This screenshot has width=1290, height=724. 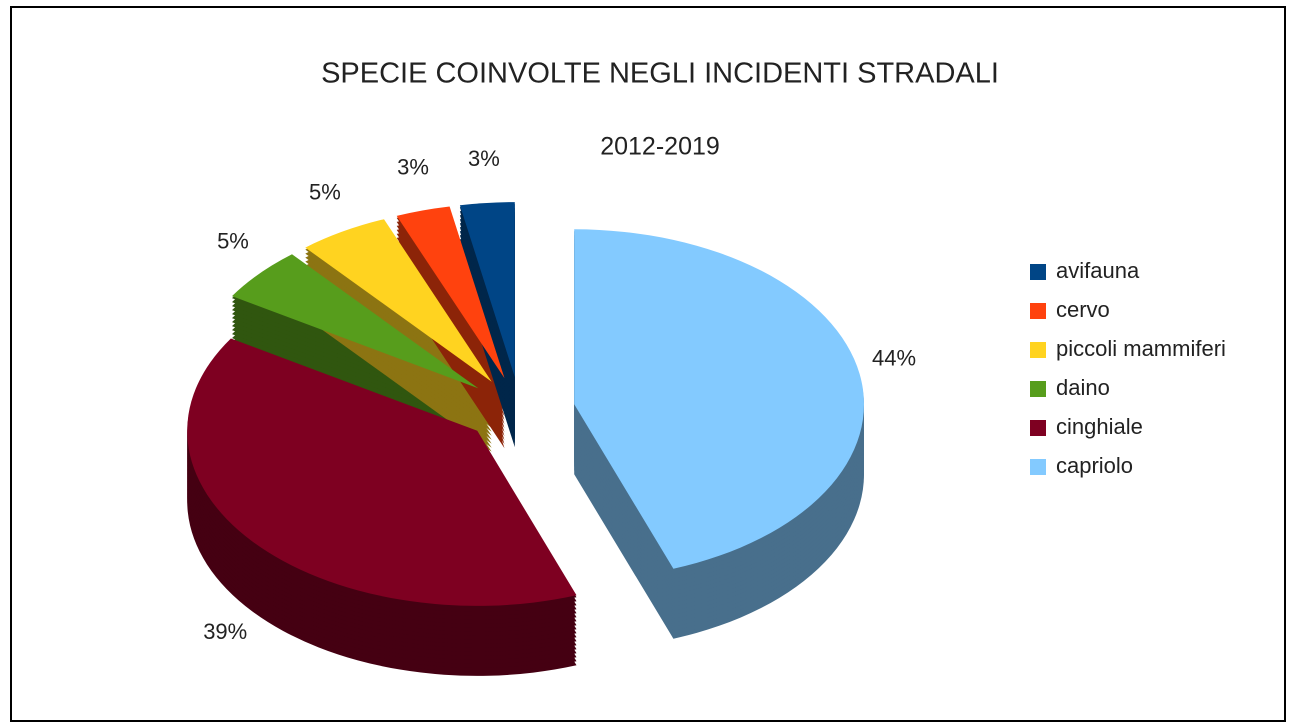 What do you see at coordinates (1141, 348) in the screenshot?
I see `legend-label: piccoli mammiferi` at bounding box center [1141, 348].